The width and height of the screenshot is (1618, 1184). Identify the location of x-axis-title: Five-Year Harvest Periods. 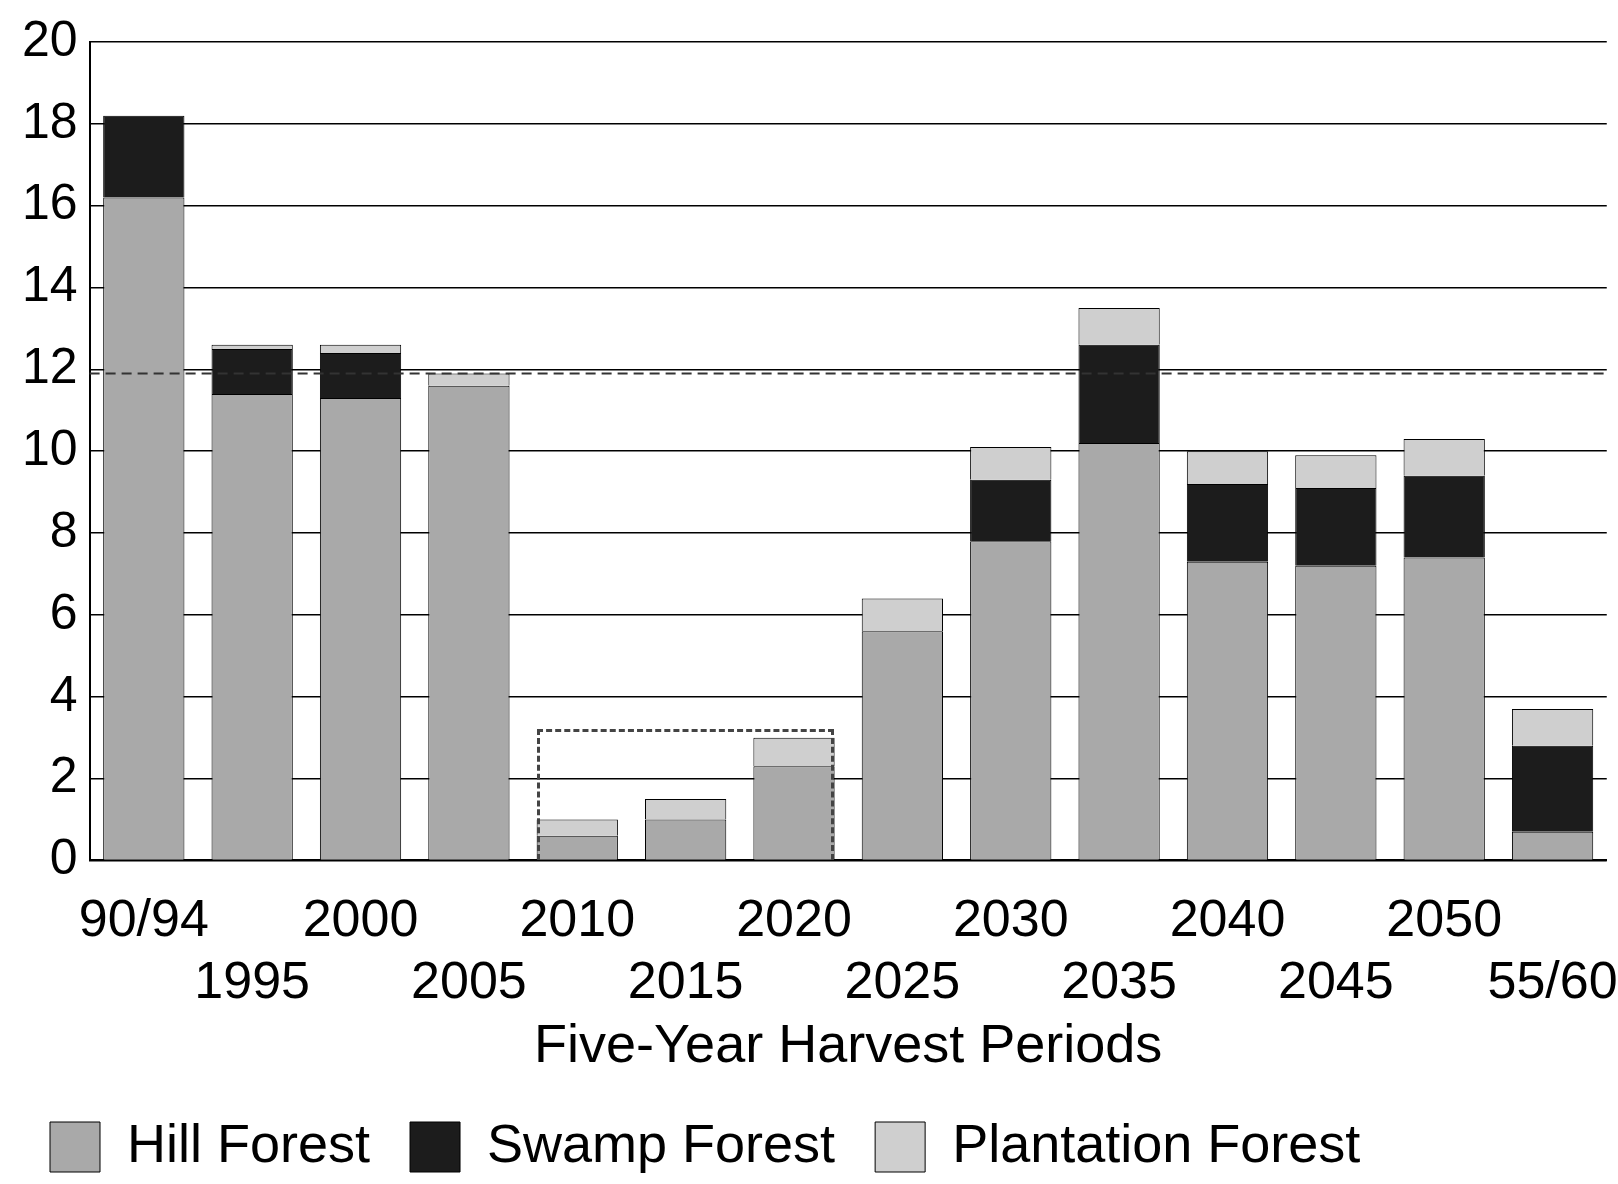
(848, 1043).